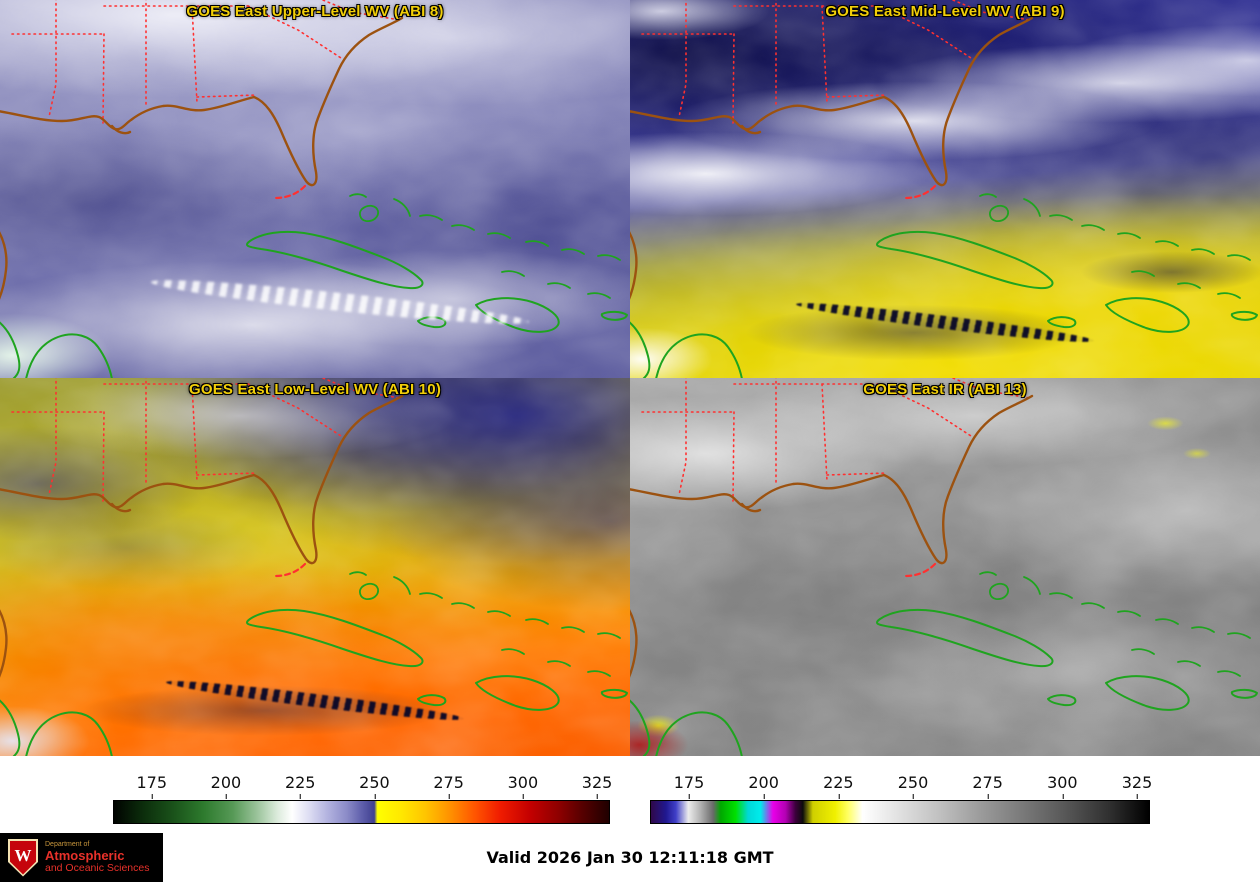  I want to click on ir-colorbar-gradient, so click(900, 812).